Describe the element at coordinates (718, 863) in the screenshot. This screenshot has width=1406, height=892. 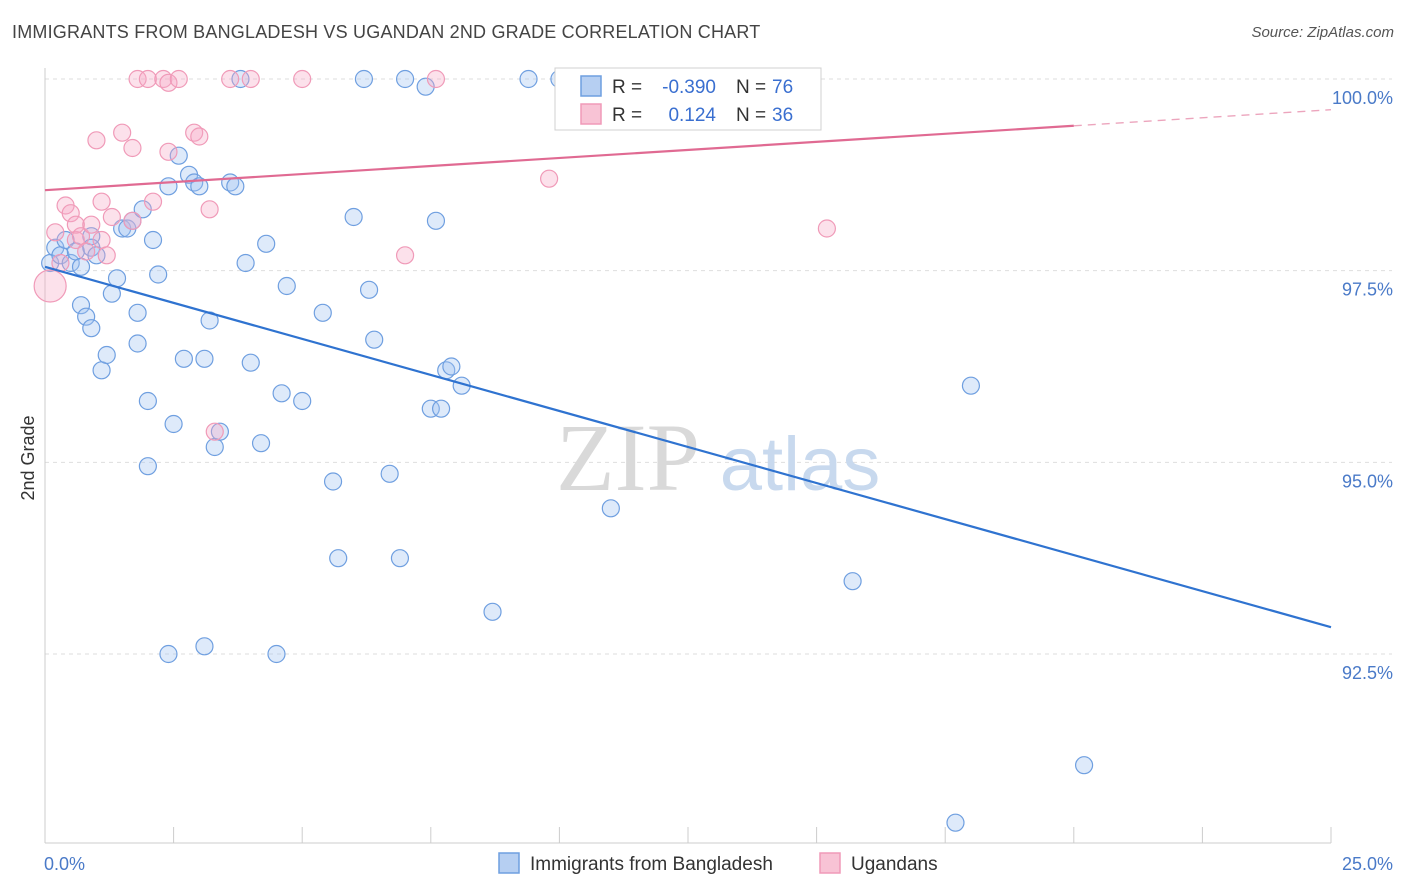
I see `series-legend: Immigrants from Bangladesh Ugandans` at that location.